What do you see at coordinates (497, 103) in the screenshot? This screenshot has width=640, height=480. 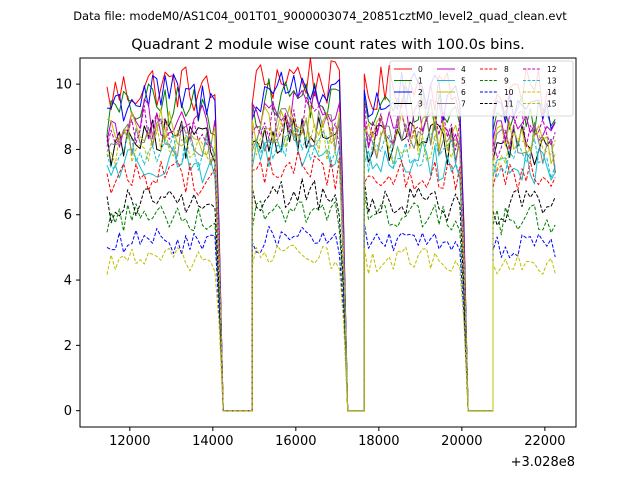 I see `legend-item-11: 11` at bounding box center [497, 103].